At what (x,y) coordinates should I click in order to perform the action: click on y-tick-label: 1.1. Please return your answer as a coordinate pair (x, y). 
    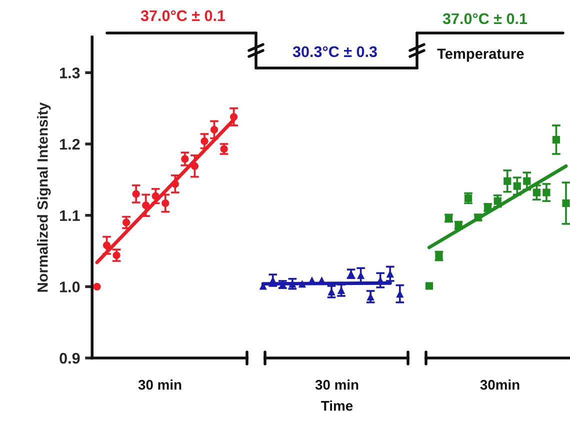
    Looking at the image, I should click on (70, 215).